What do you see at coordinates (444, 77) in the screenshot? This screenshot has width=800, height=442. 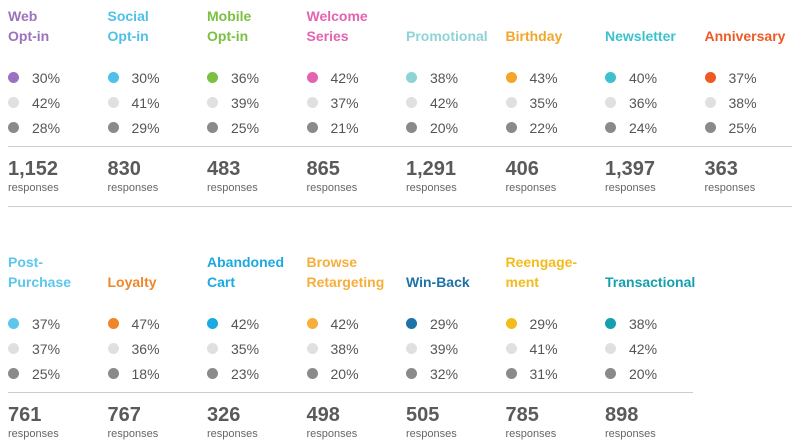 I see `share-value: 38%` at bounding box center [444, 77].